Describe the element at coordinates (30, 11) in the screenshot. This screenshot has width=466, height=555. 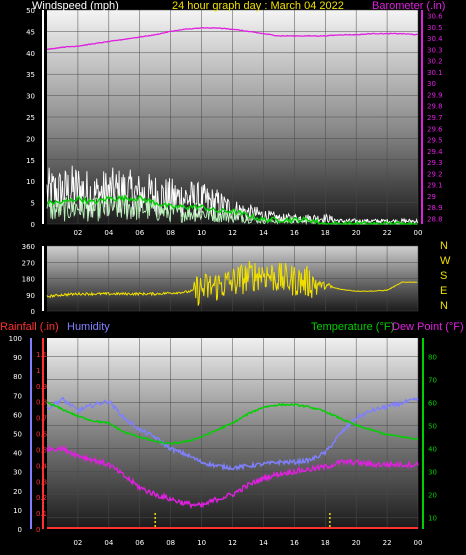
I see `wind-y-tick-label: 50` at that location.